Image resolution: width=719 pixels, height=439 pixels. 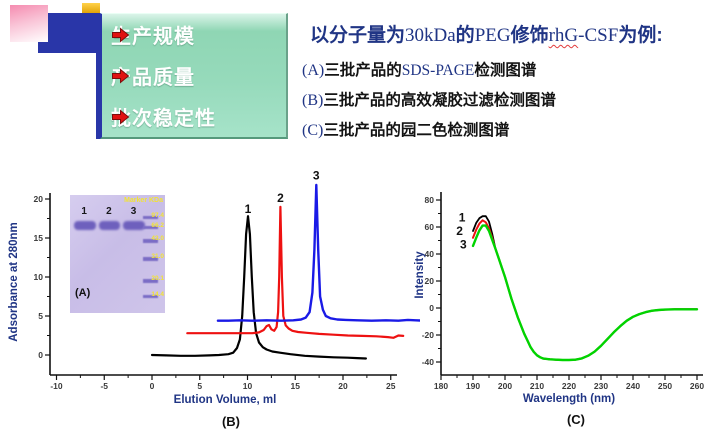 I want to click on gel-panel-label: (A), so click(x=83, y=293).